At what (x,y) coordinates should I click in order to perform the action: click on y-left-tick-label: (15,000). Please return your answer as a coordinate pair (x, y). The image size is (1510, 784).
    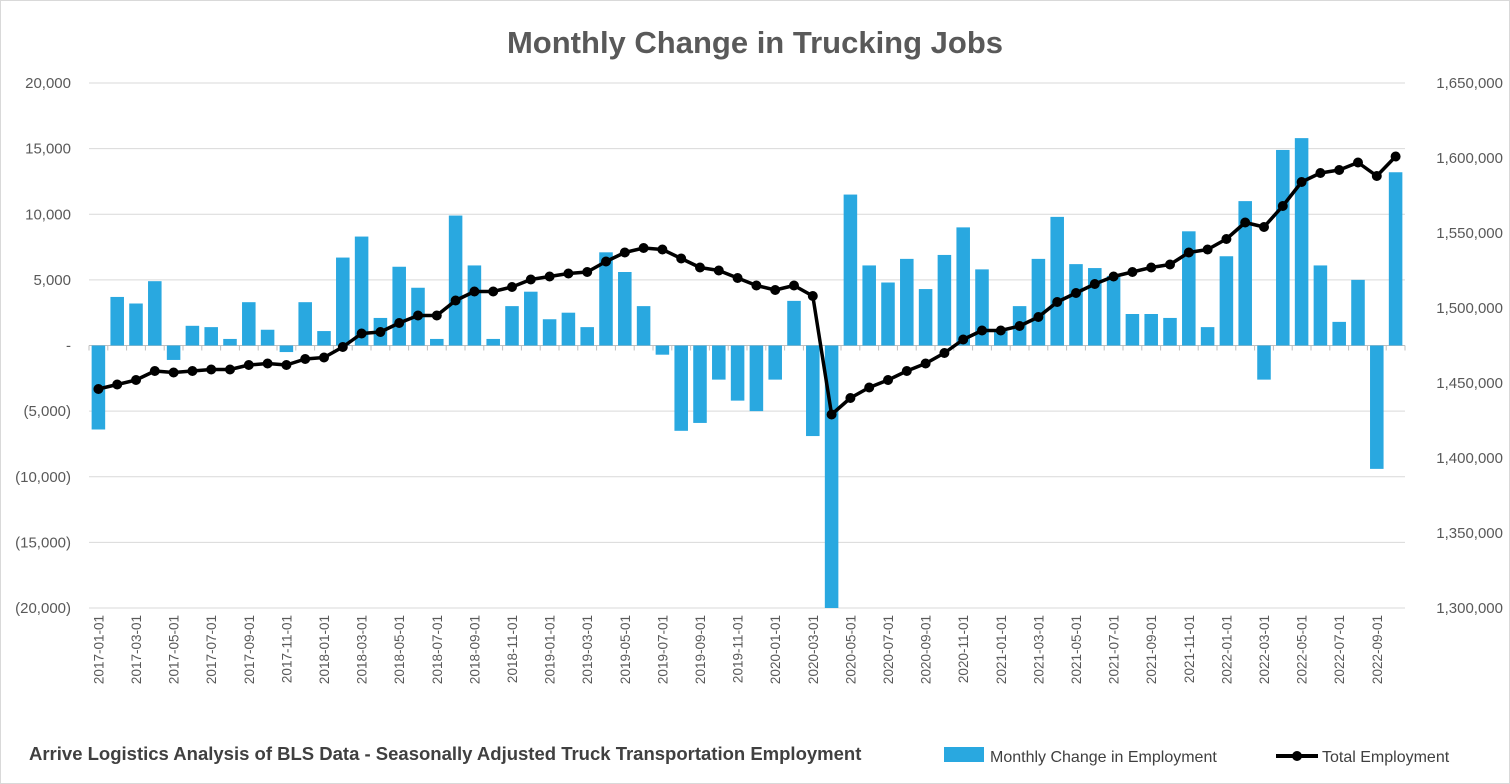
    Looking at the image, I should click on (43, 542).